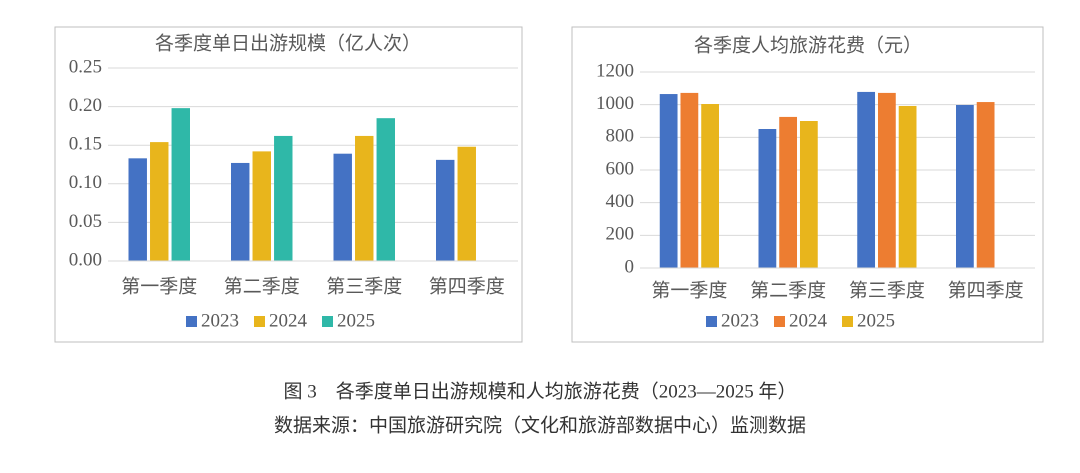 The image size is (1080, 473). I want to click on y-tick-label: 0, so click(630, 266).